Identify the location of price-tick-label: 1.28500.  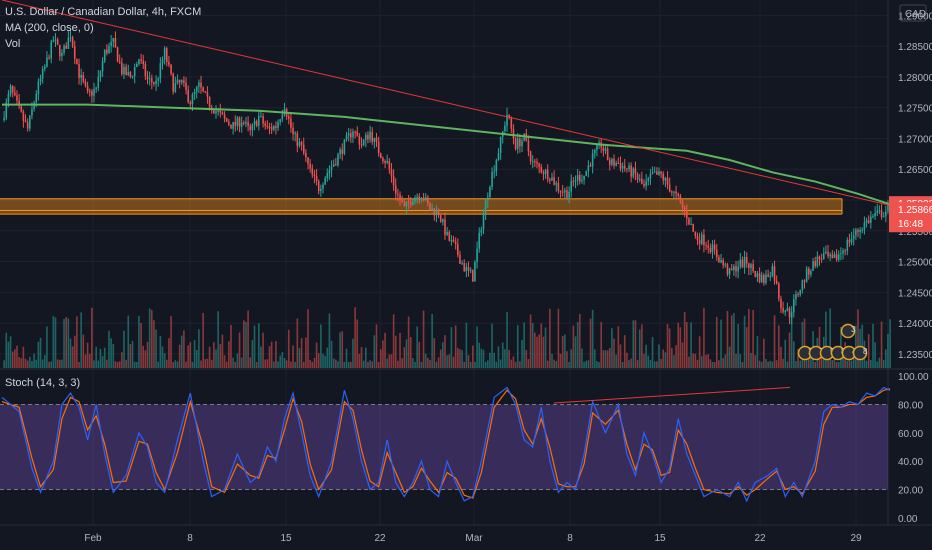
(915, 47).